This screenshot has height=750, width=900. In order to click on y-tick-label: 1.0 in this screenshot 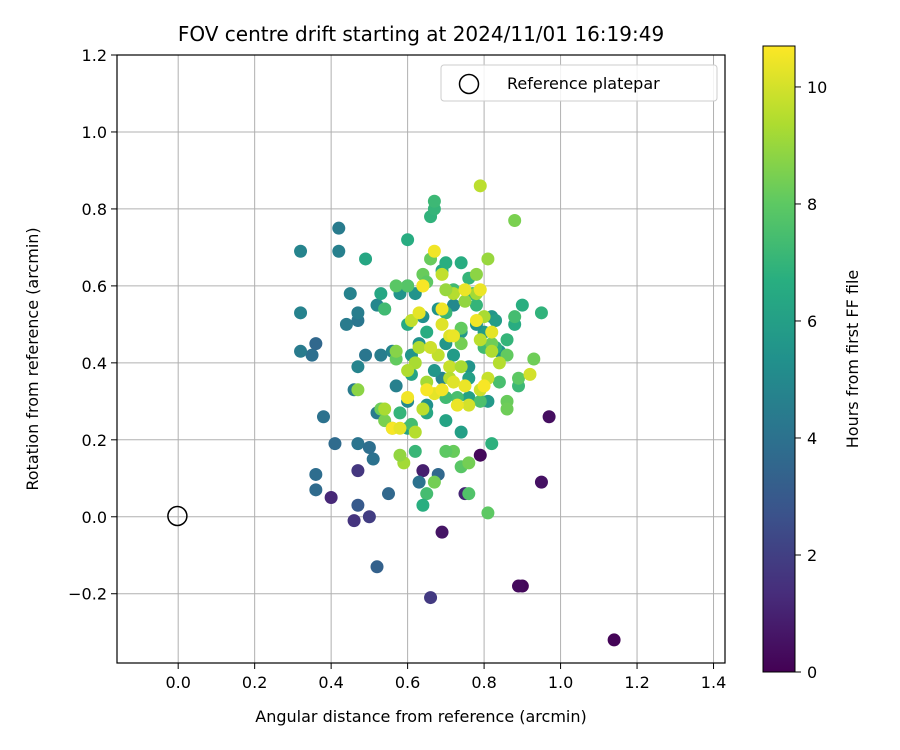, I will do `click(94, 132)`.